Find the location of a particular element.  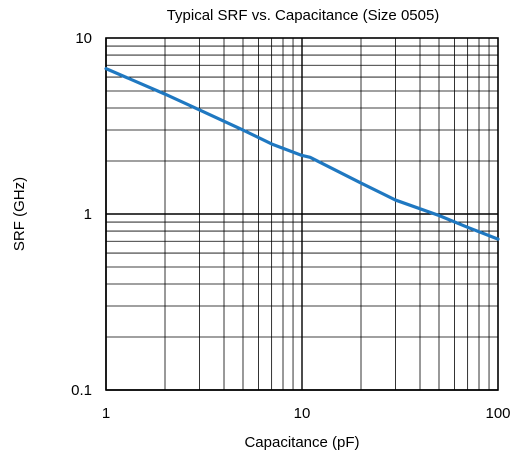

chart-title: Typical SRF vs. Capacitance (Size 0505) is located at coordinates (303, 15).